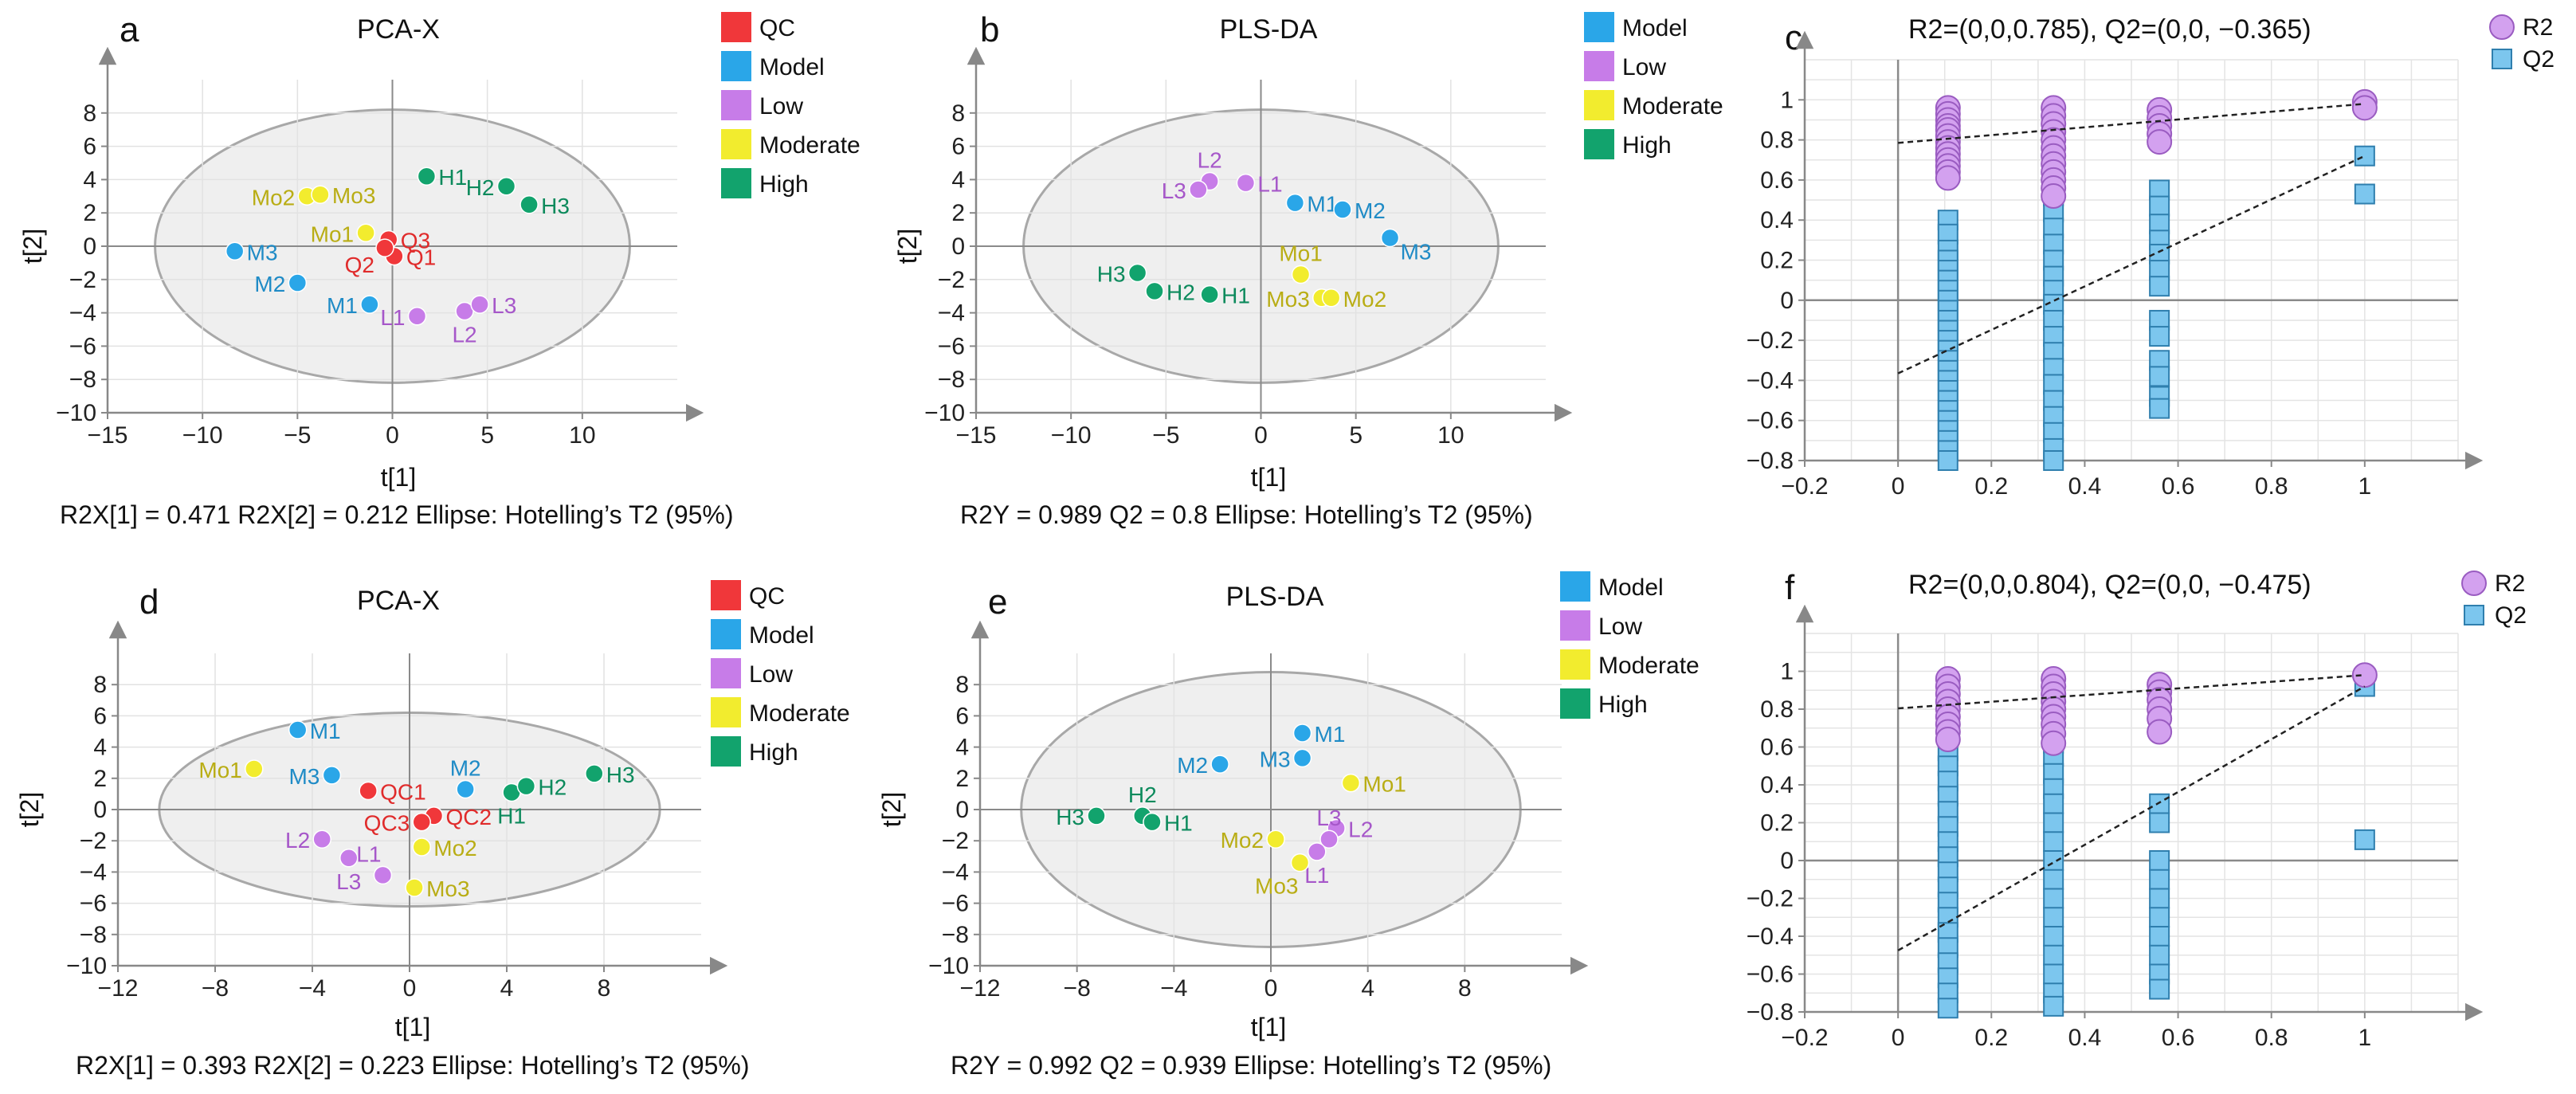  I want to click on x-tick-label: 0.6, so click(2178, 486).